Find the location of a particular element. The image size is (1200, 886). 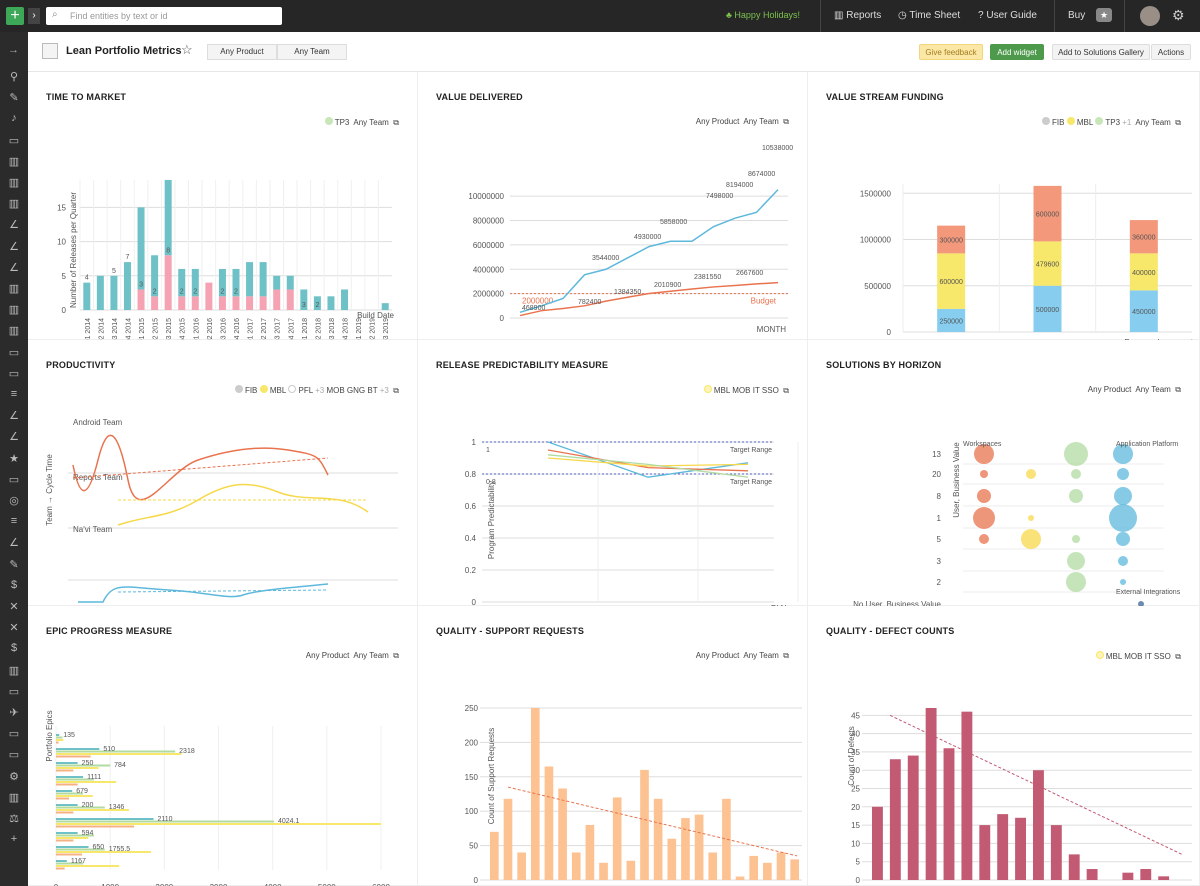

nav-item-icon: + is located at coordinates (14, 839).